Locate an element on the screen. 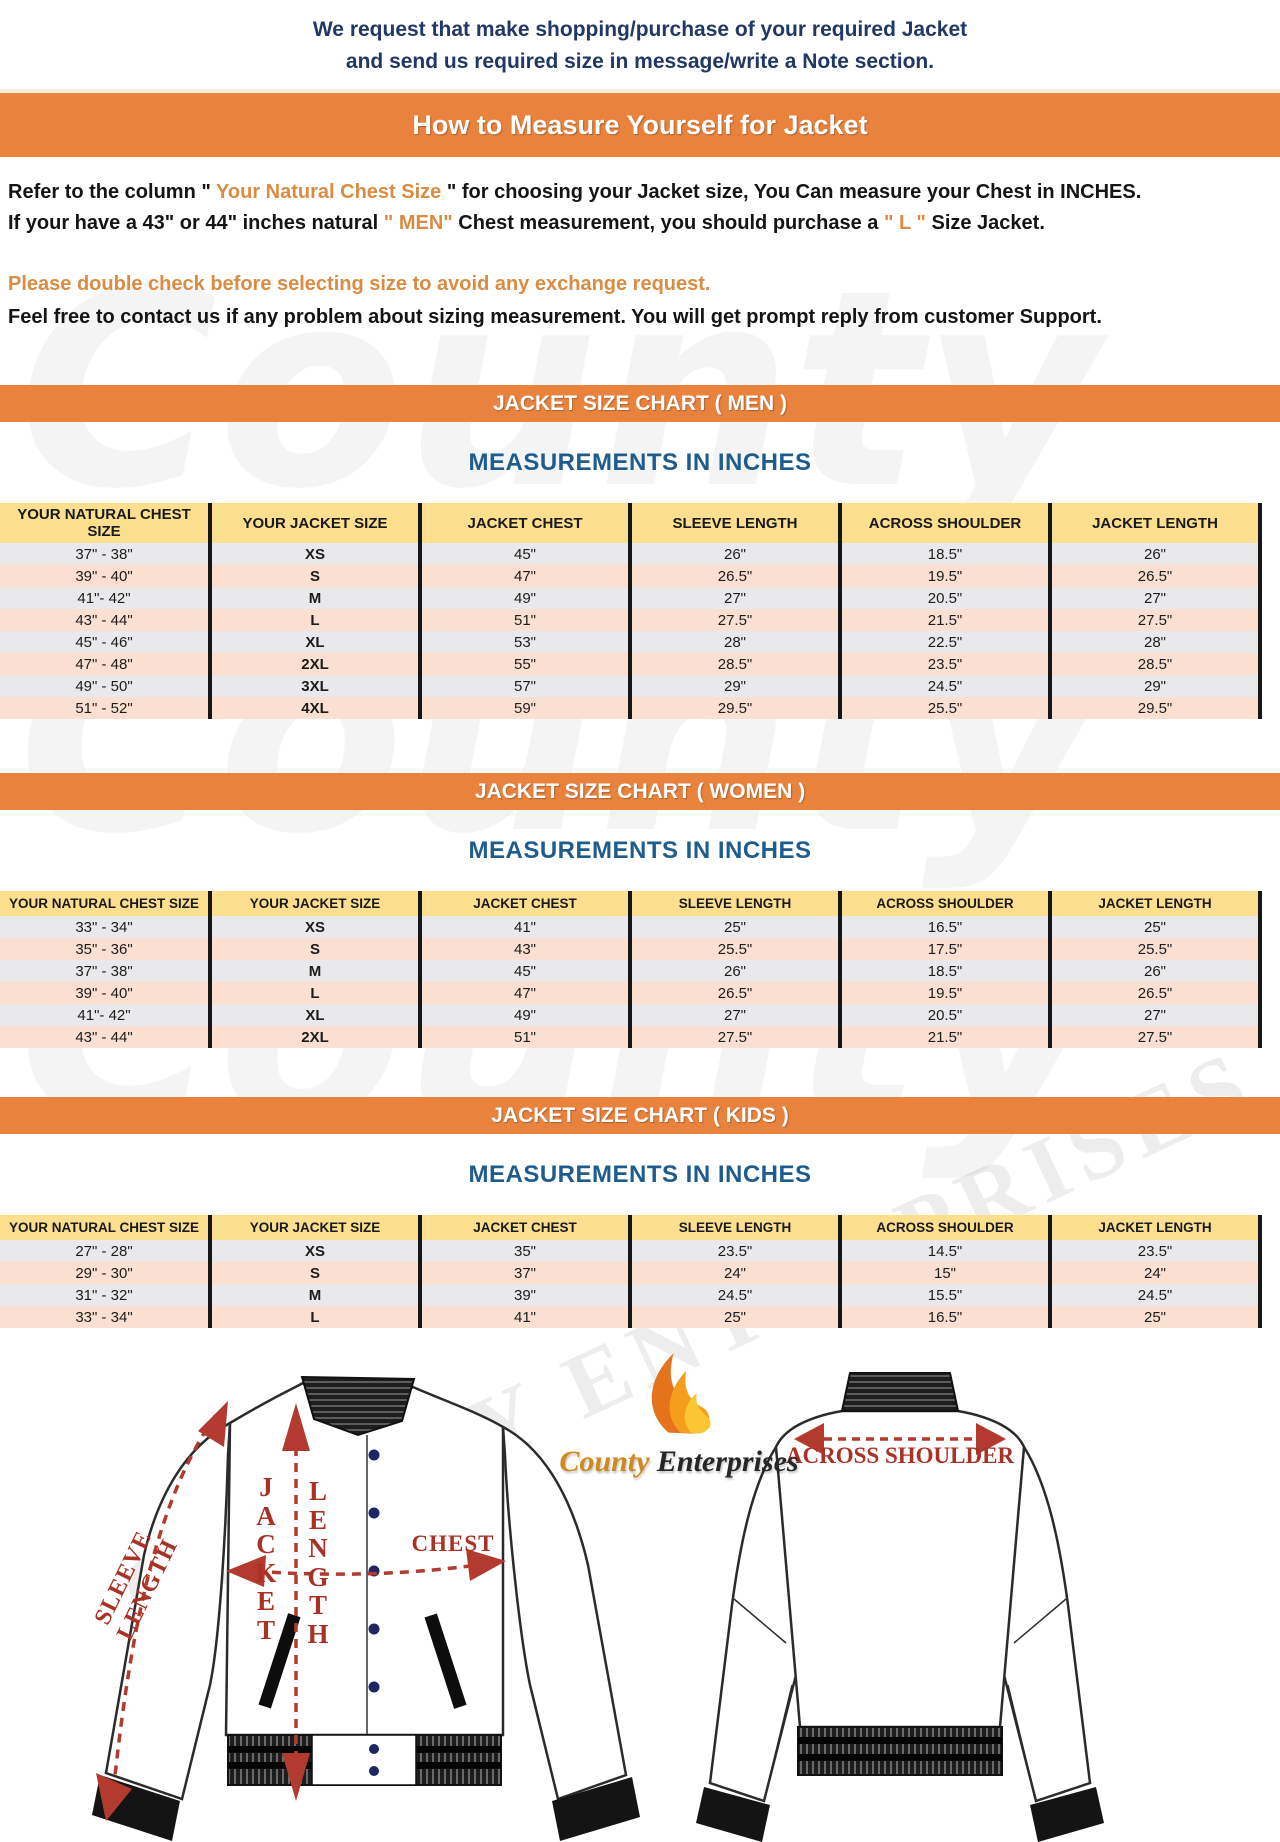 This screenshot has height=1842, width=1280. front-jacket-diagram is located at coordinates (366, 1608).